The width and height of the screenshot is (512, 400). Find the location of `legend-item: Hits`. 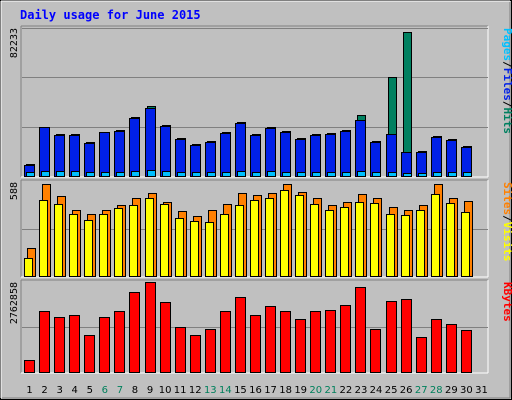

legend-item: Hits is located at coordinates (506, 121).